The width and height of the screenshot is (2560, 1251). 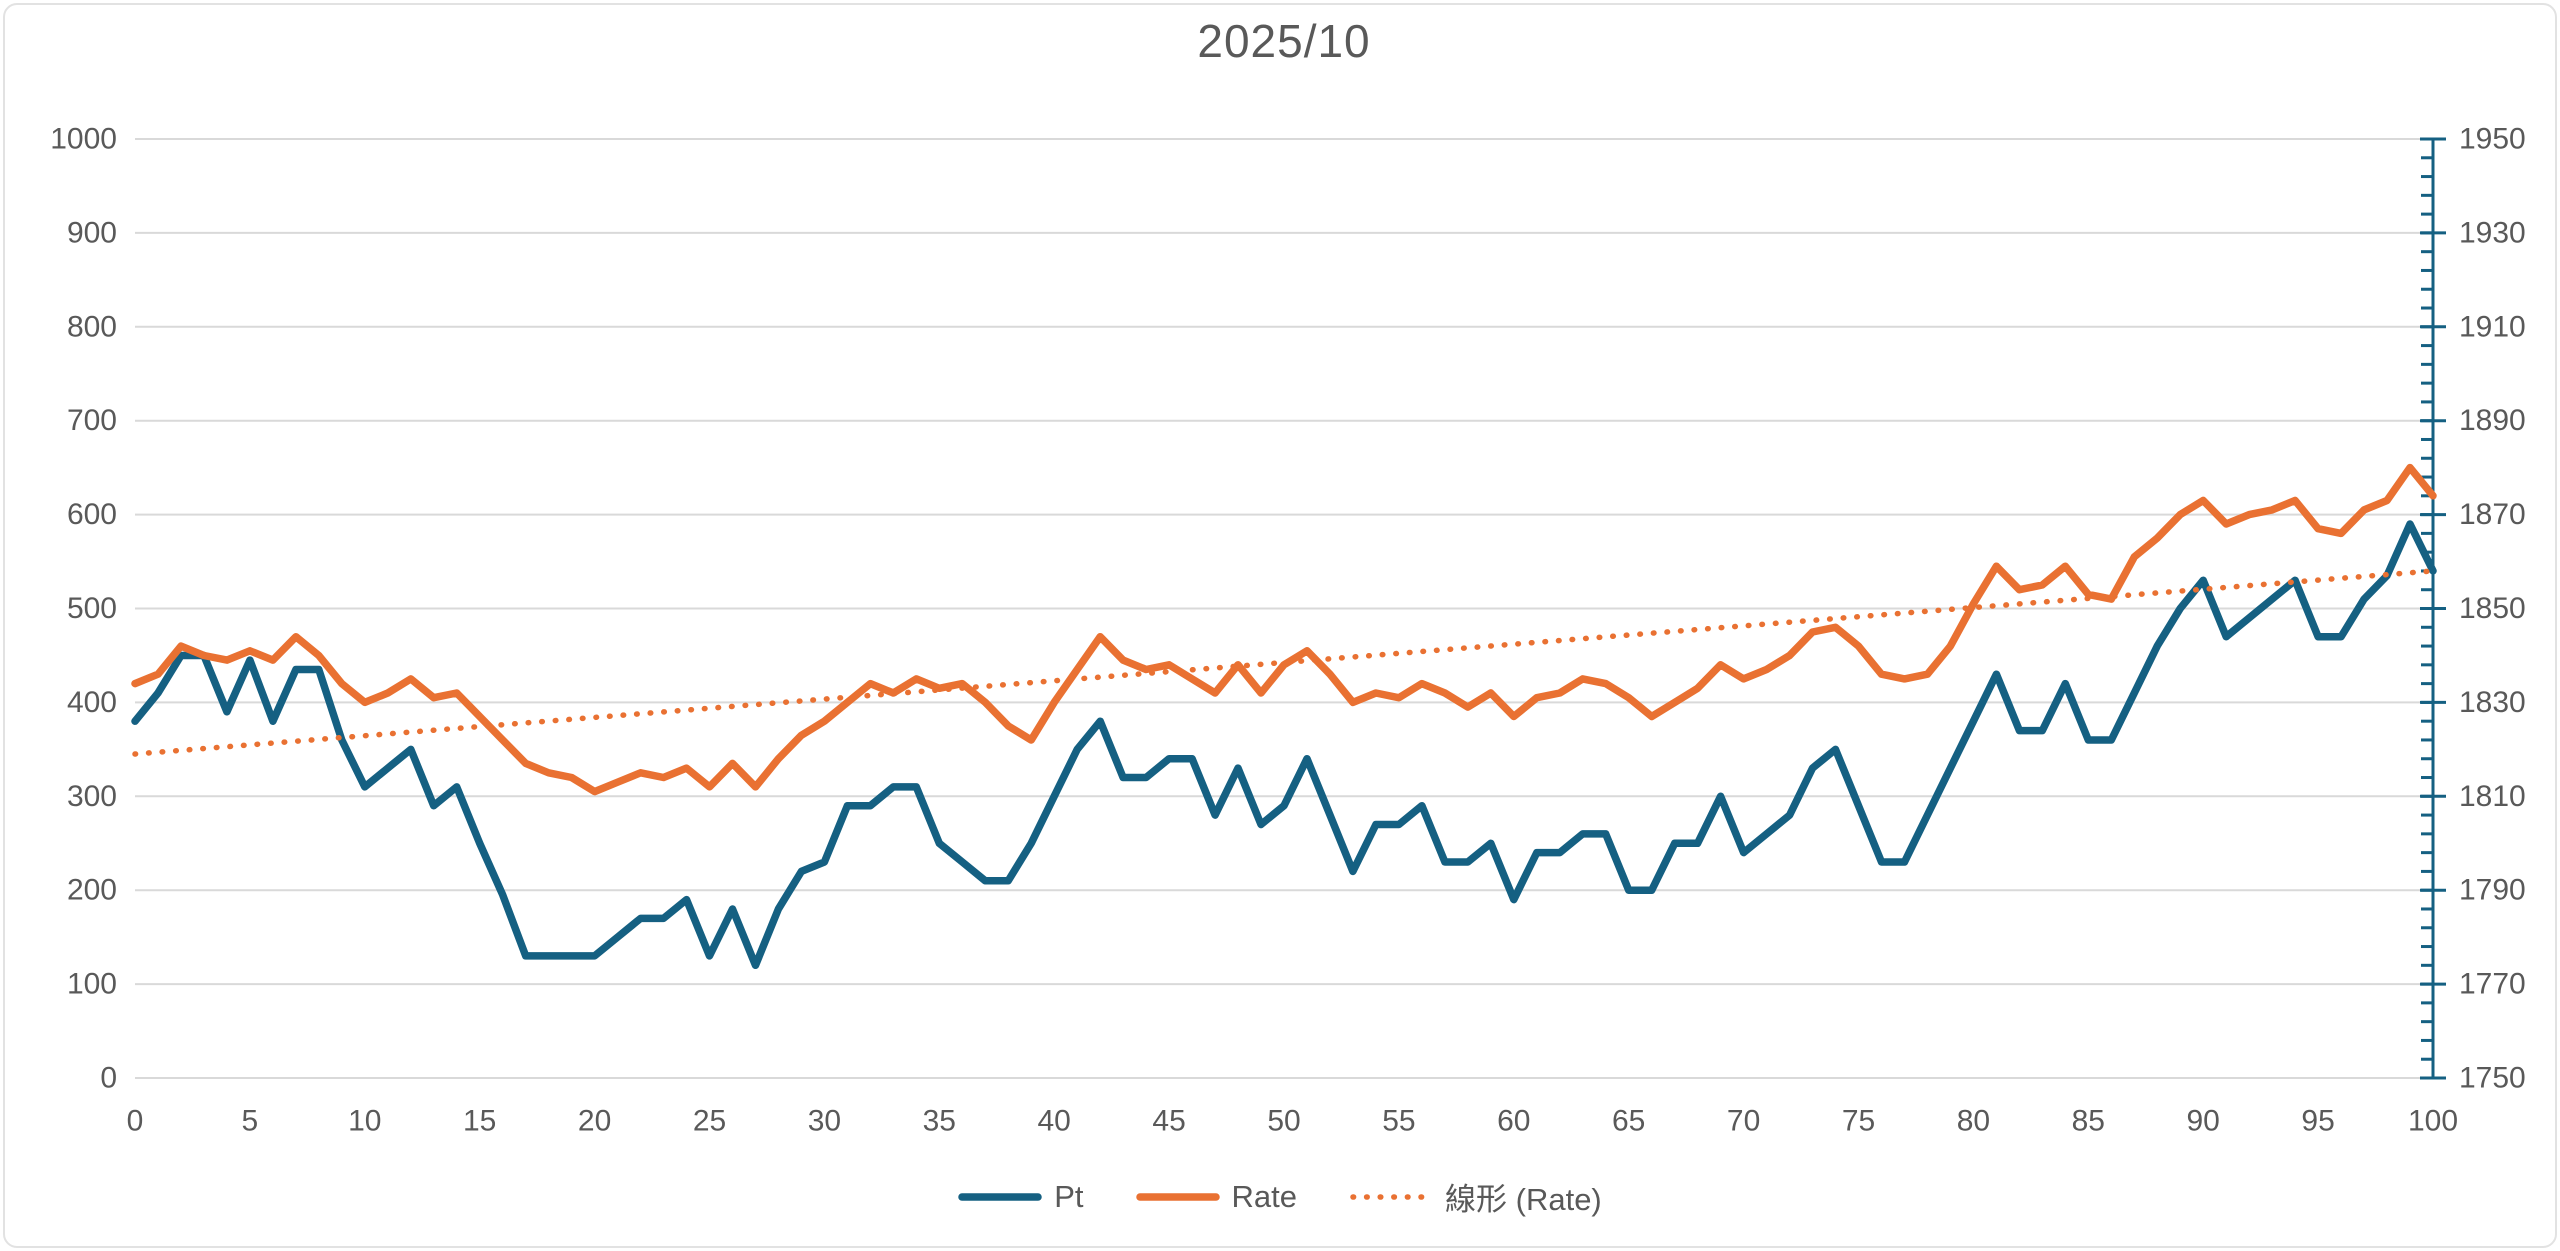 I want to click on x-tick-label: 15, so click(x=479, y=1121).